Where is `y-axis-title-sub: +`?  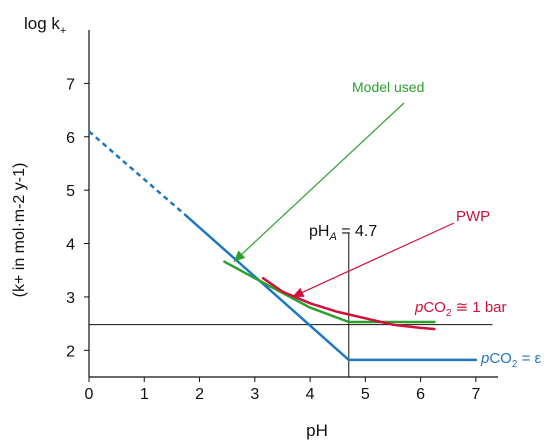 y-axis-title-sub: + is located at coordinates (63, 31).